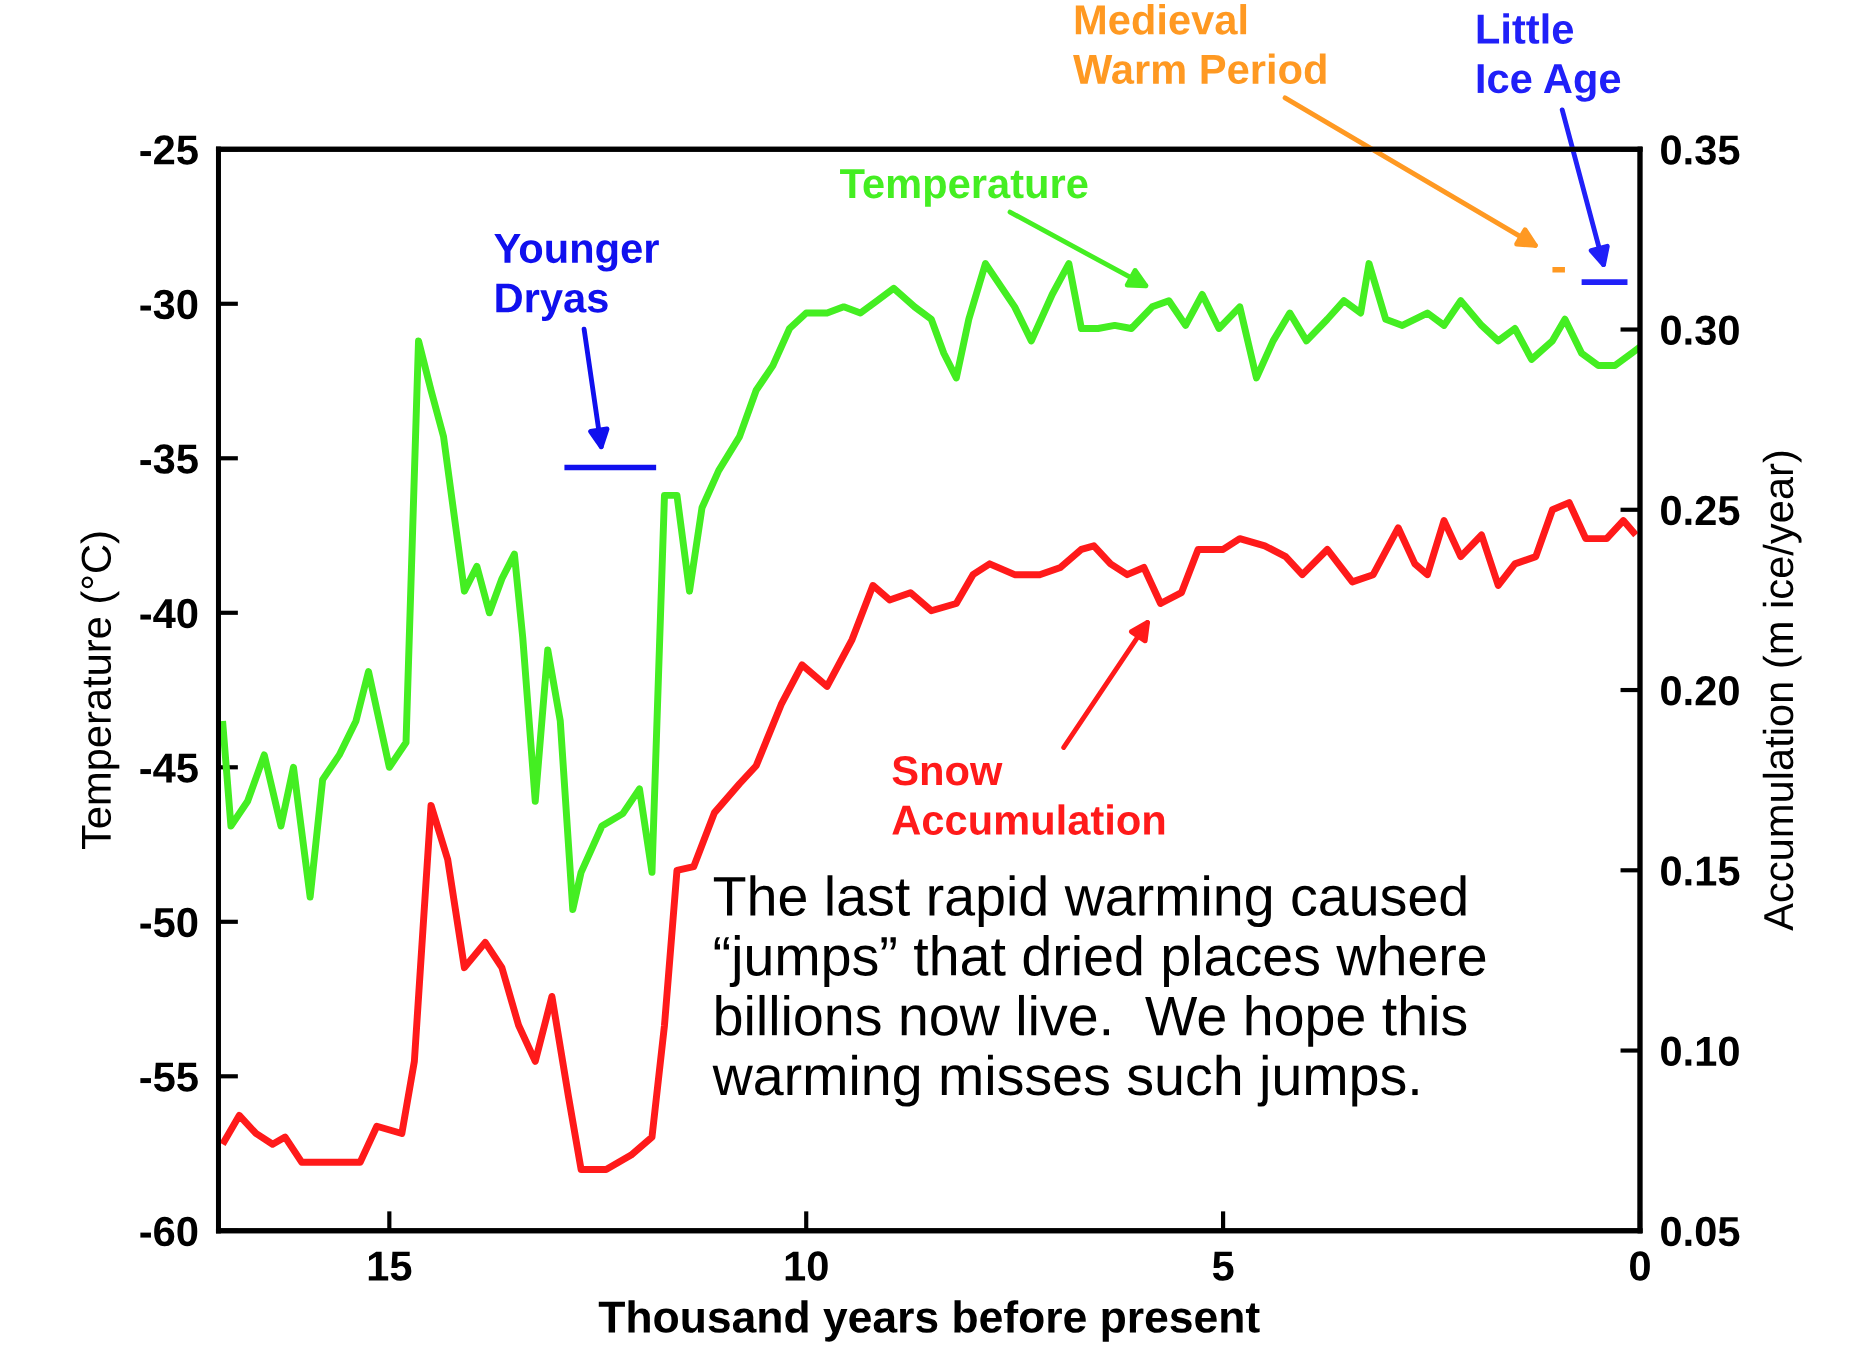 The height and width of the screenshot is (1357, 1851). Describe the element at coordinates (1028, 795) in the screenshot. I see `text: Snow Accumulation` at that location.